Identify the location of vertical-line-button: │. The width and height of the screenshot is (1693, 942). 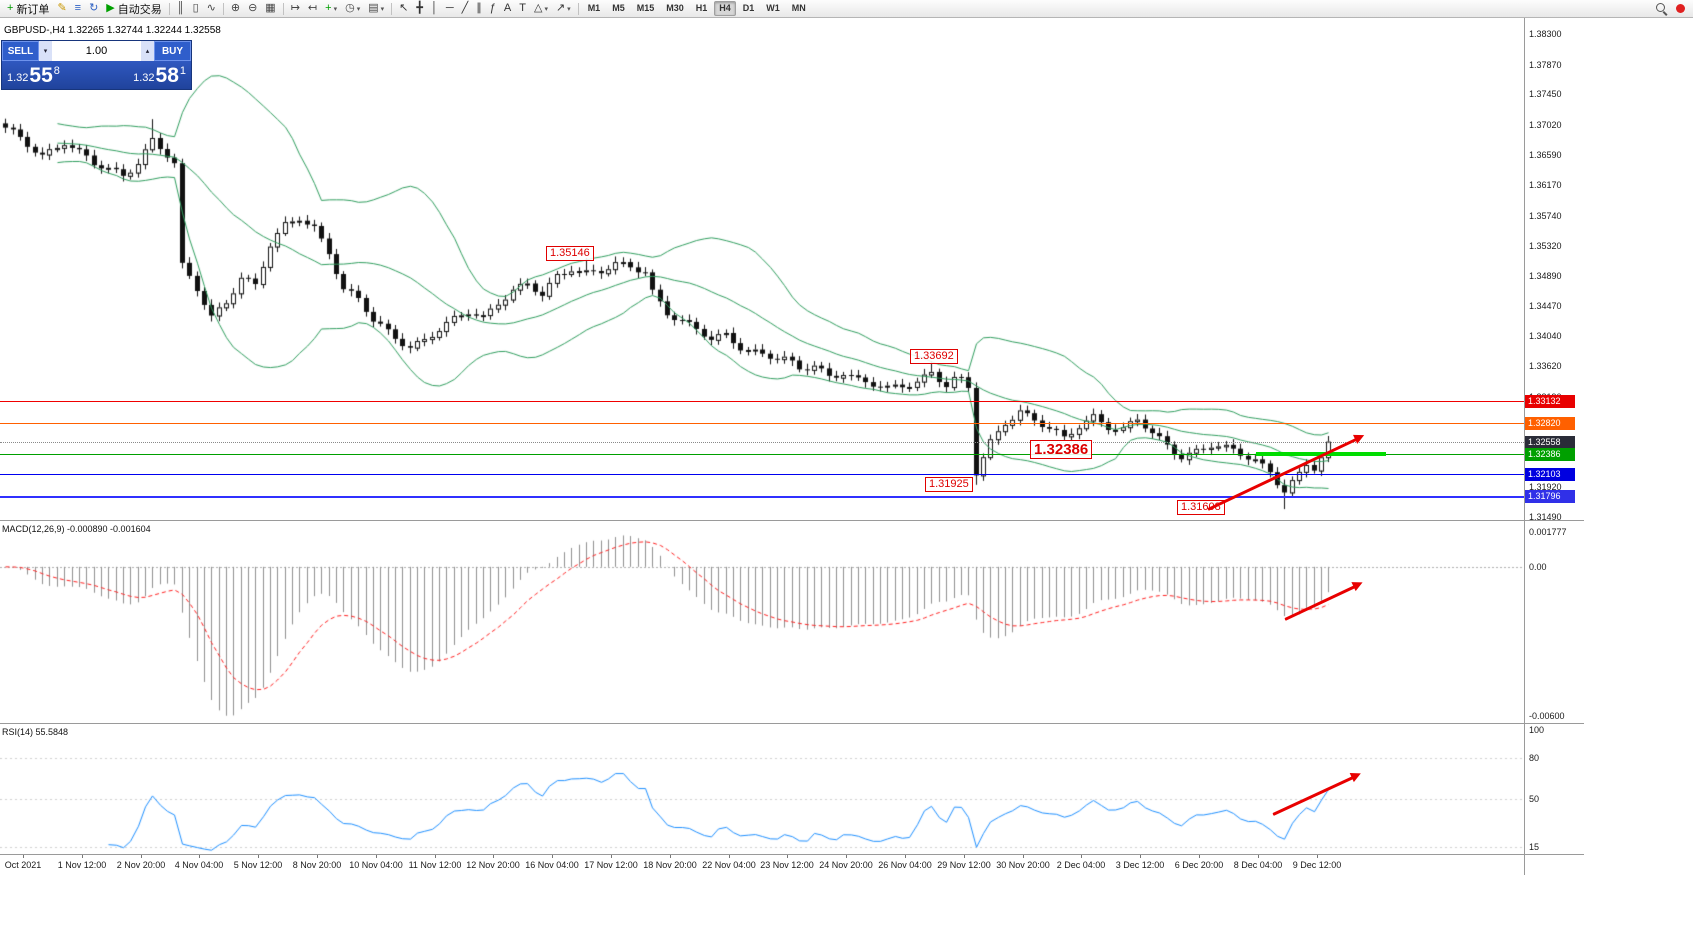
(434, 8).